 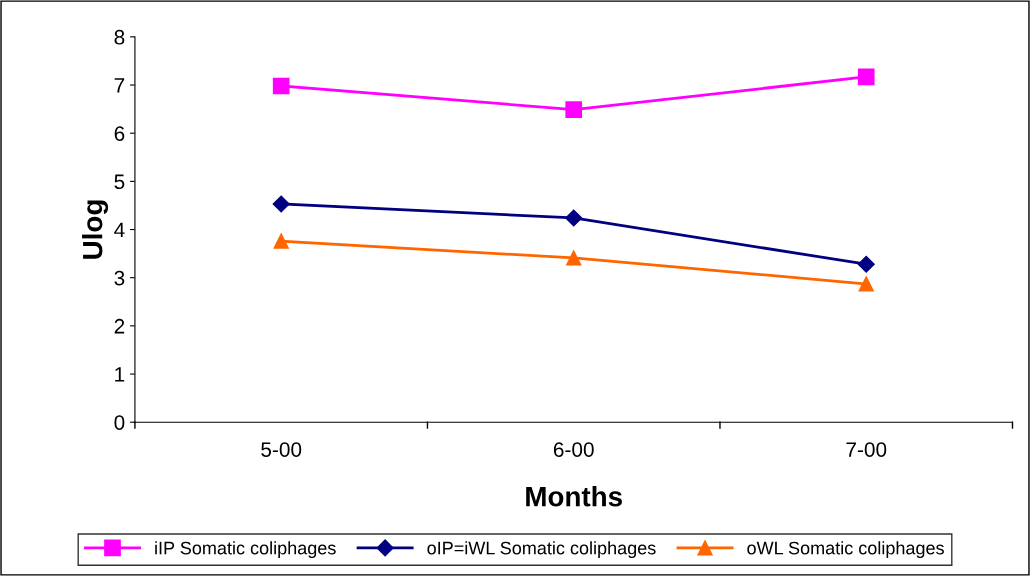 I want to click on y-tick-label: 6, so click(x=119, y=133).